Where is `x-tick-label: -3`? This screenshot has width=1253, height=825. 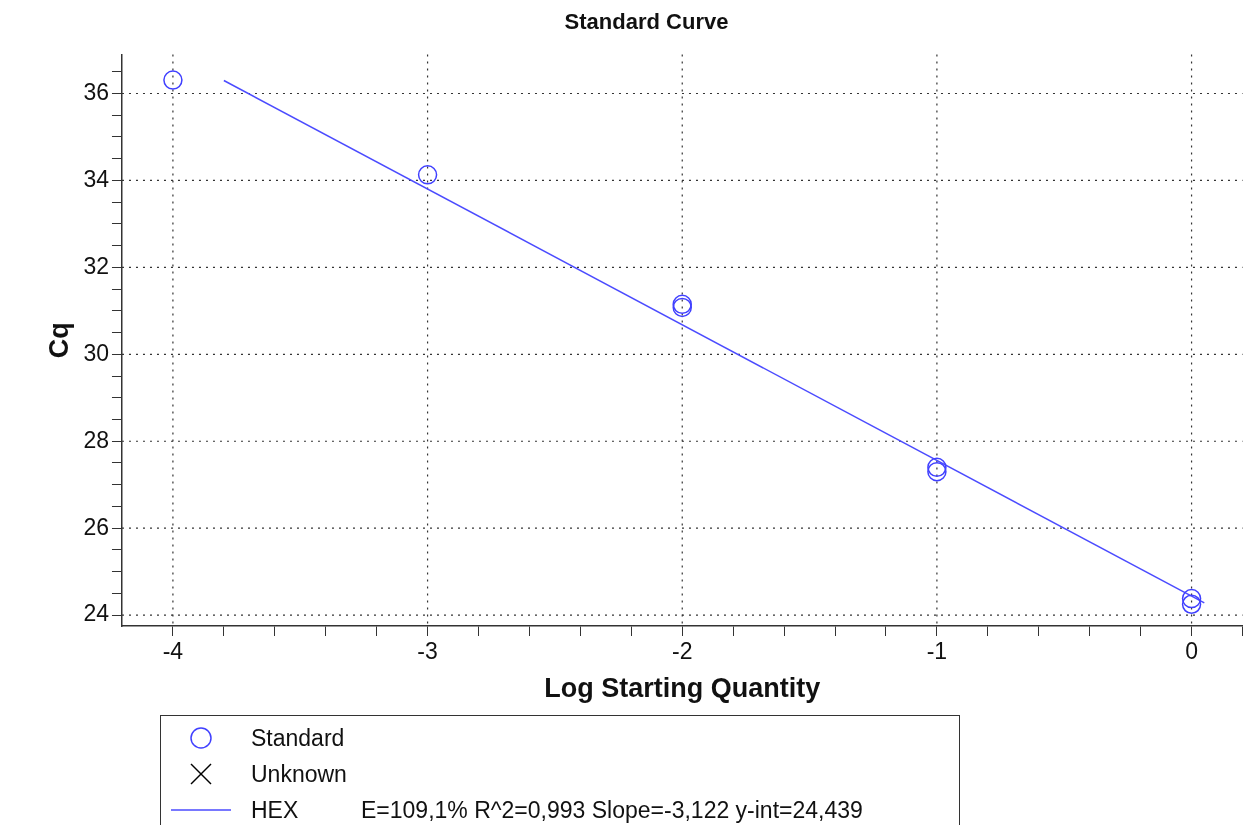 x-tick-label: -3 is located at coordinates (427, 651).